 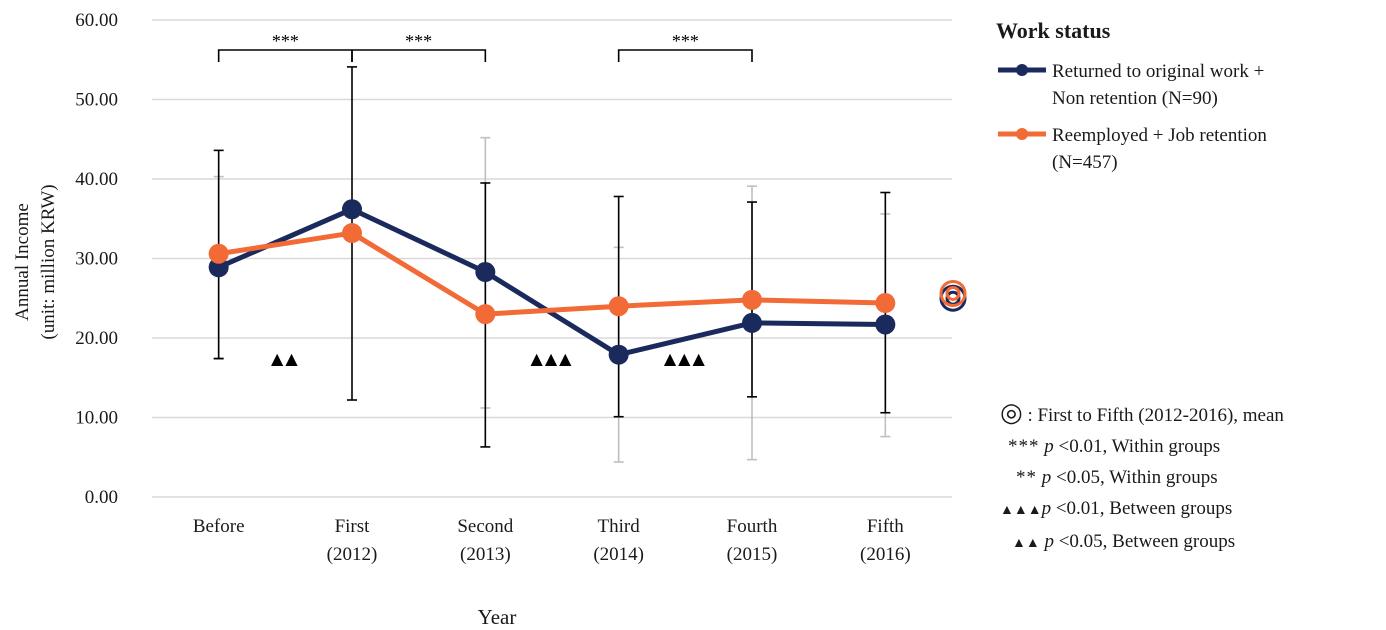 I want to click on note-mark: **, so click(x=1026, y=477).